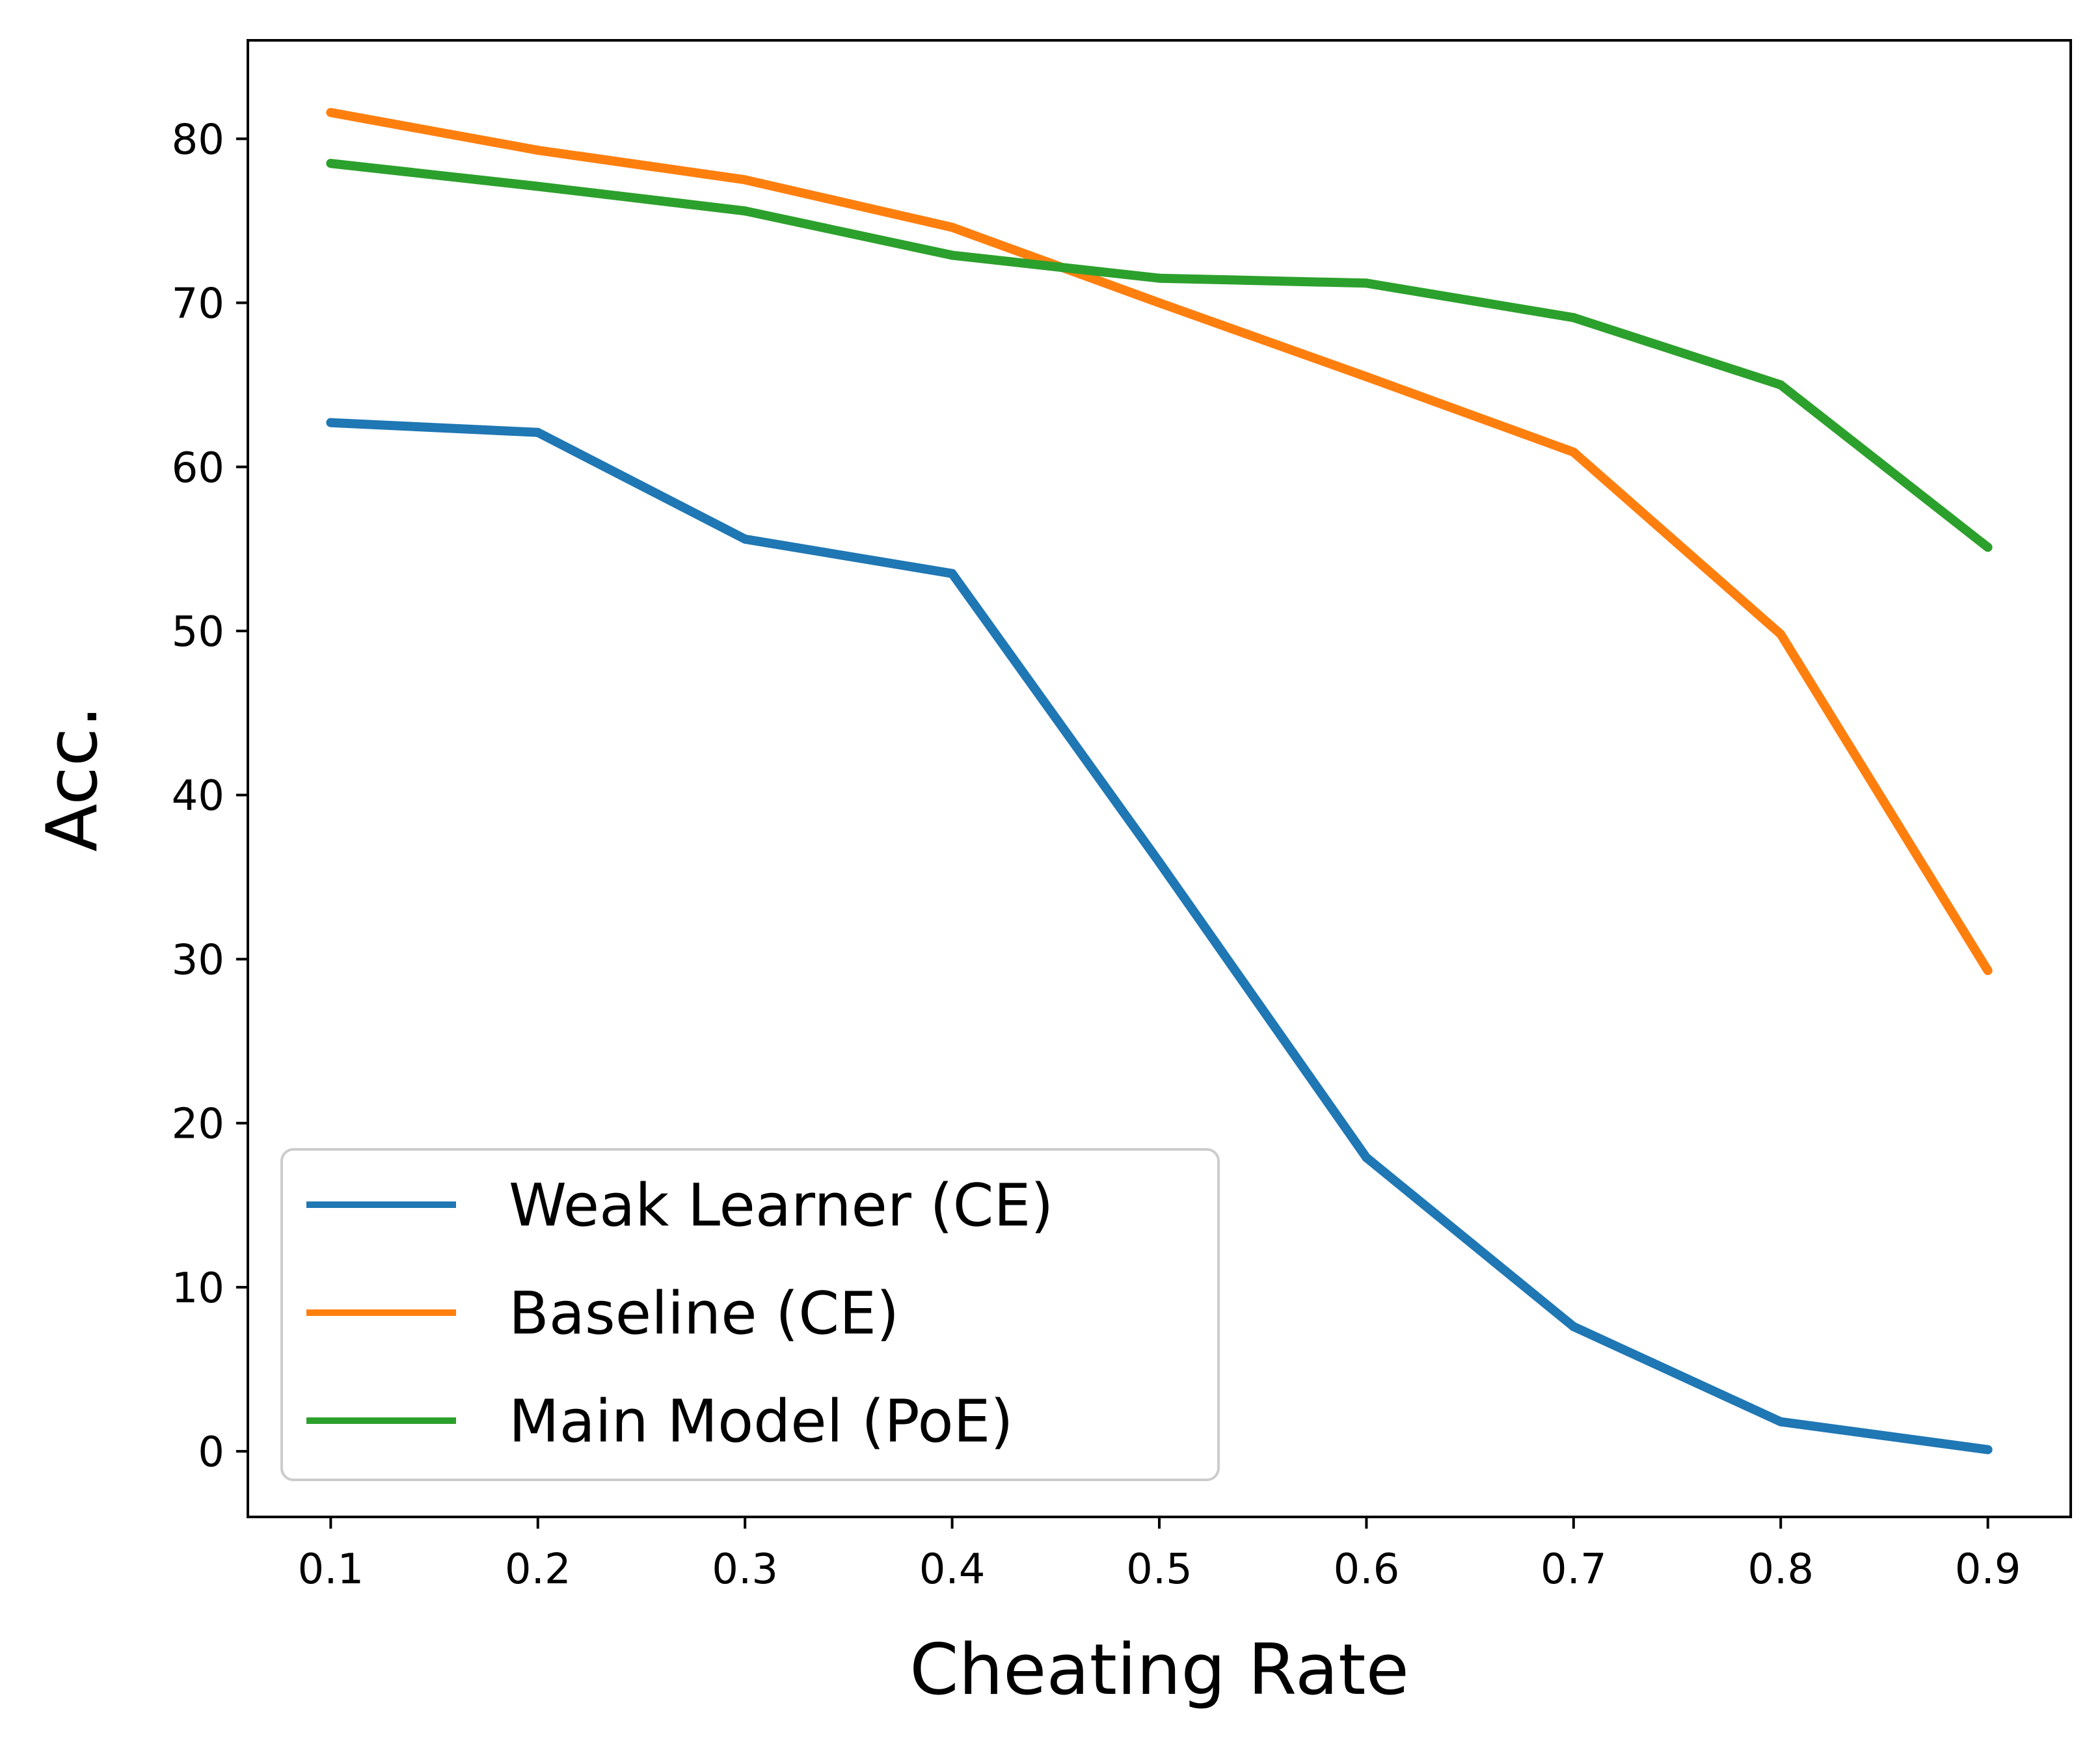  I want to click on x-tick-label: 0.8, so click(1780, 1570).